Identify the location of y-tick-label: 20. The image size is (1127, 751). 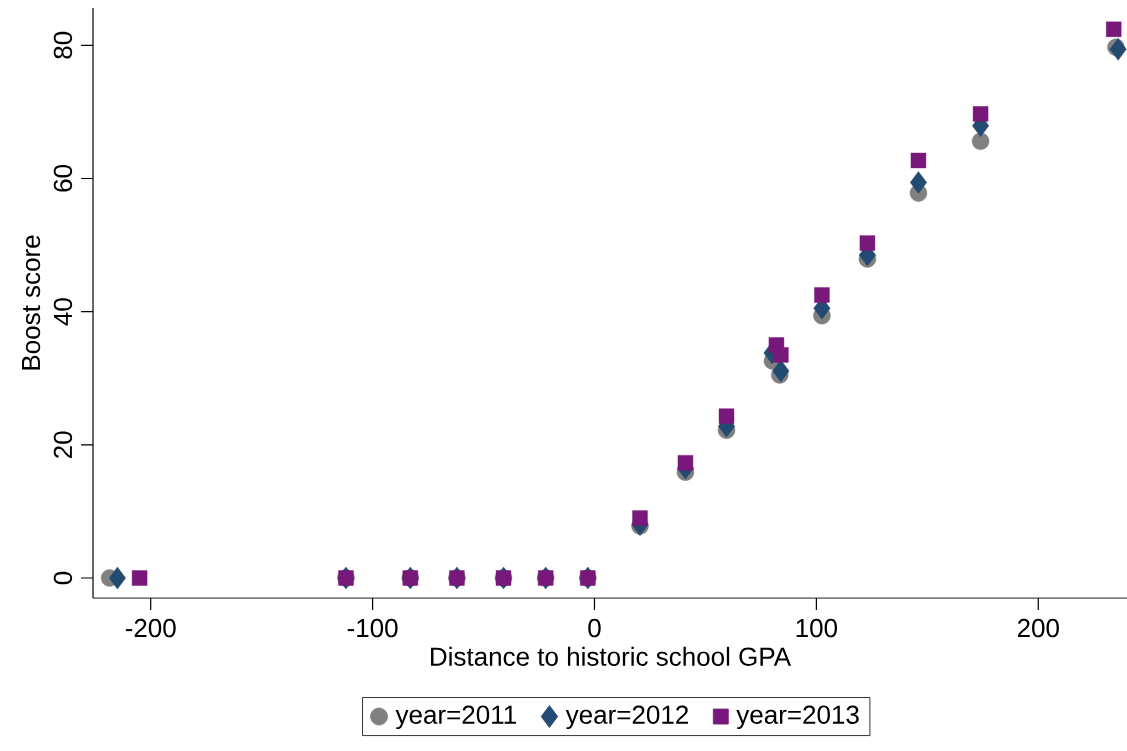
(63, 444).